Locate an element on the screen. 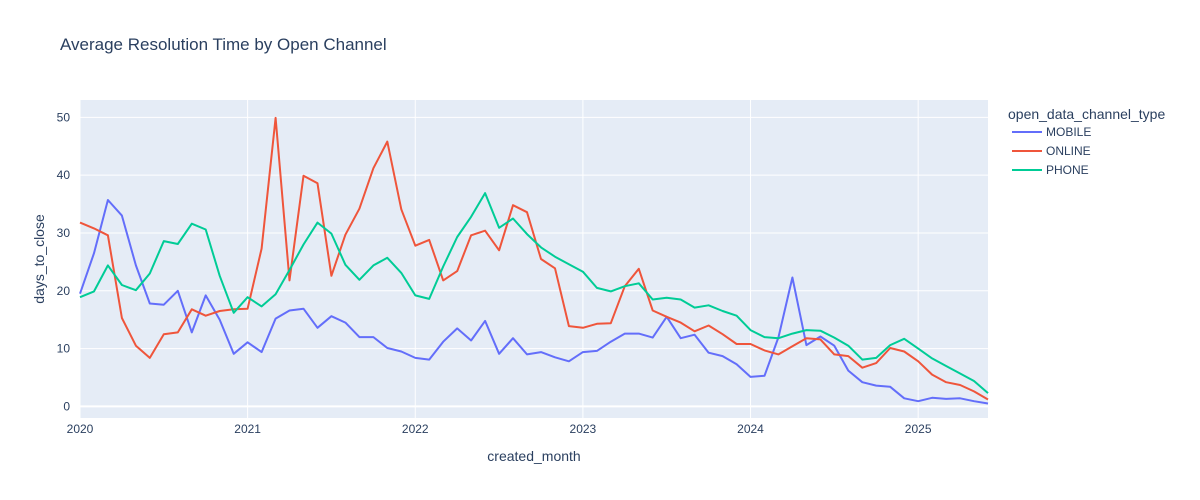 The image size is (1200, 500). x-axis-title: created_month is located at coordinates (533, 456).